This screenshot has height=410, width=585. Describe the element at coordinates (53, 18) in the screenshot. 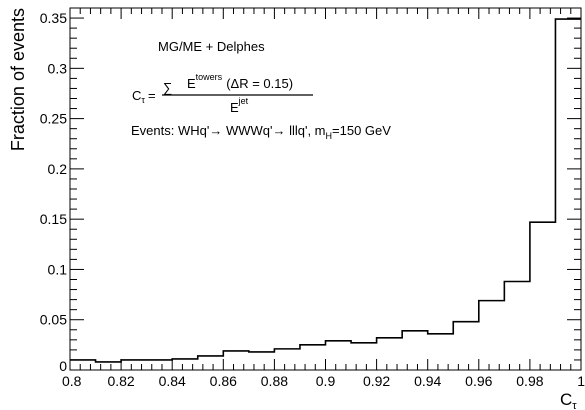

I see `y-tick-label: 0.35` at that location.